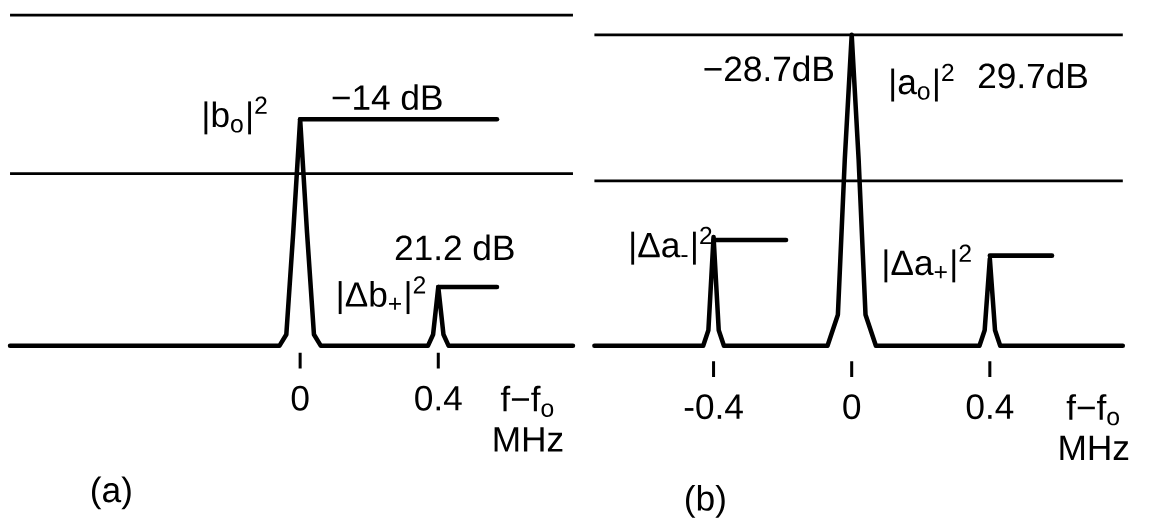 This screenshot has width=1152, height=530. Describe the element at coordinates (922, 82) in the screenshot. I see `annotation: |a$_{o}$|$^{2}$` at that location.